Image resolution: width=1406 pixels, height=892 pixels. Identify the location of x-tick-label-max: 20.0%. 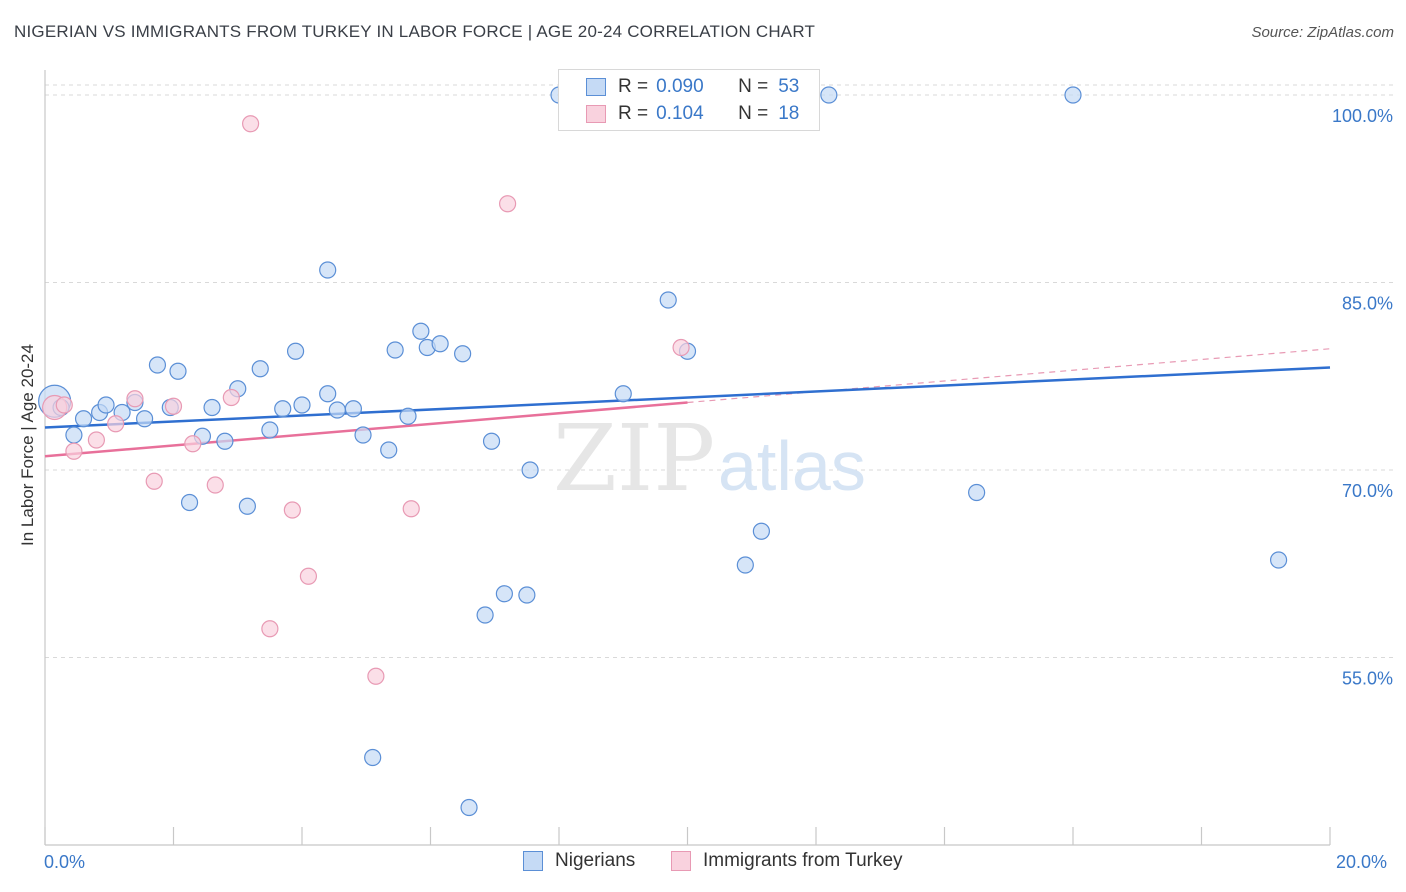
(1362, 862).